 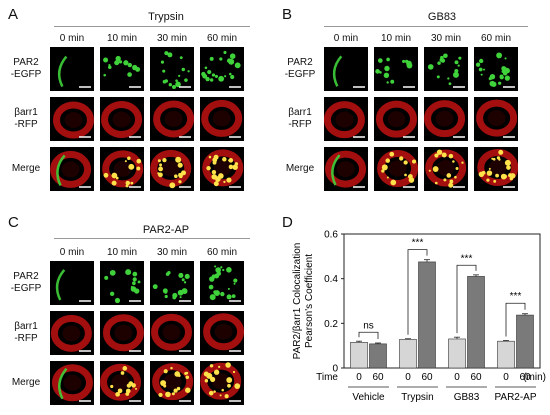 What do you see at coordinates (309, 301) in the screenshot?
I see `y-axis-label: Pearson's Coefficient` at bounding box center [309, 301].